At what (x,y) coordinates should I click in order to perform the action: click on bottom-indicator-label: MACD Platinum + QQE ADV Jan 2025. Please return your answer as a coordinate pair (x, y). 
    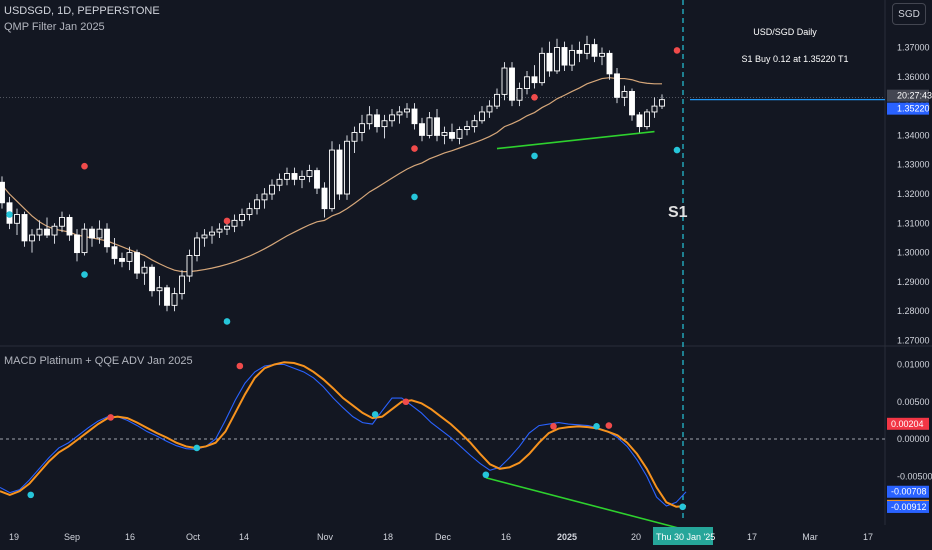
    Looking at the image, I should click on (98, 361).